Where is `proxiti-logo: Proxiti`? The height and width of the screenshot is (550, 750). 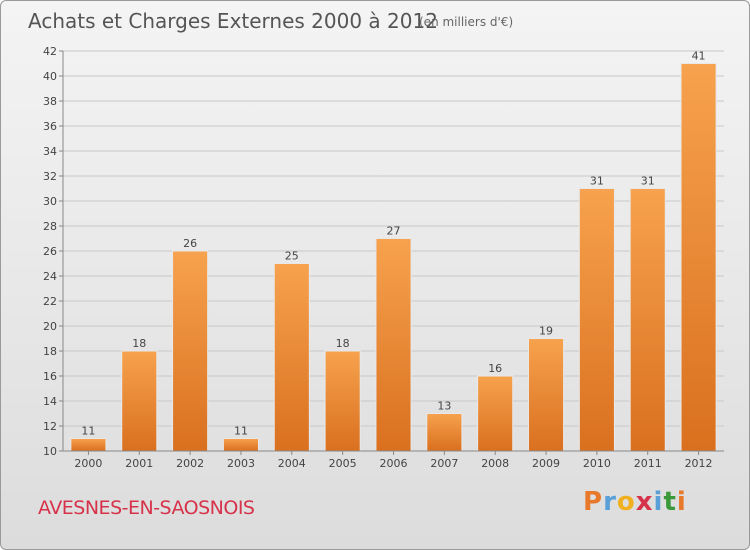
proxiti-logo: Proxiti is located at coordinates (635, 502).